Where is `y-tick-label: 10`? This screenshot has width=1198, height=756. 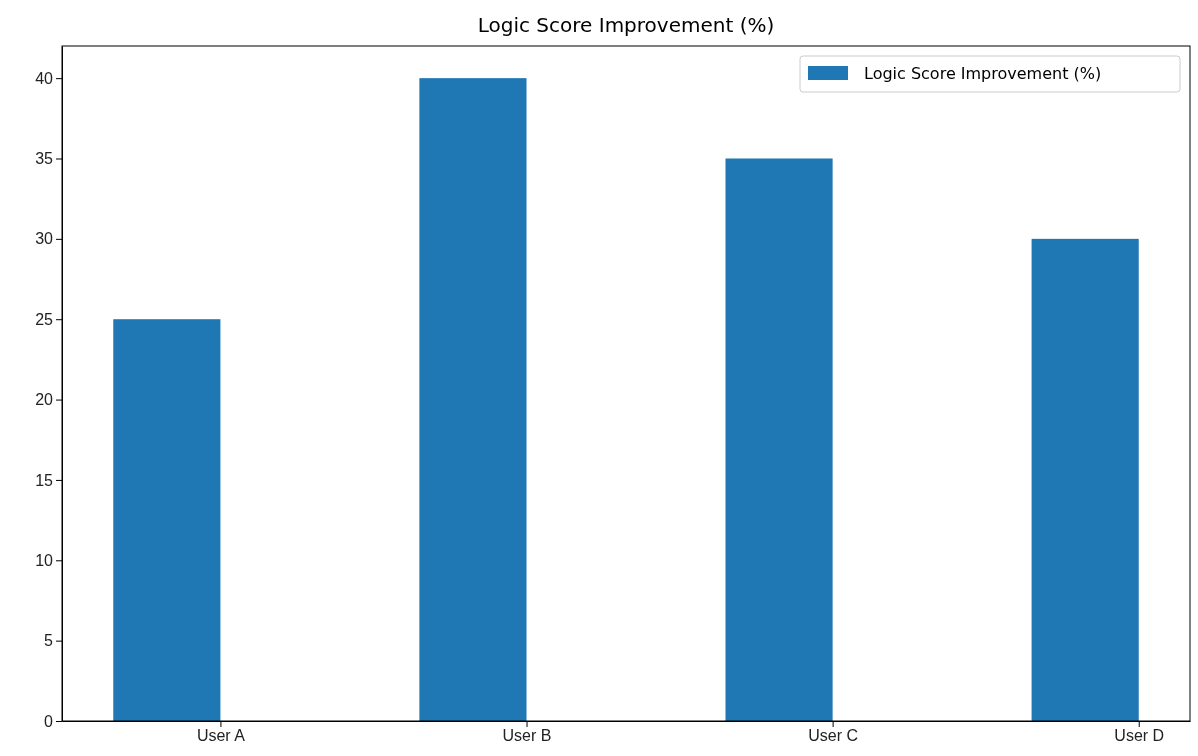 y-tick-label: 10 is located at coordinates (44, 560).